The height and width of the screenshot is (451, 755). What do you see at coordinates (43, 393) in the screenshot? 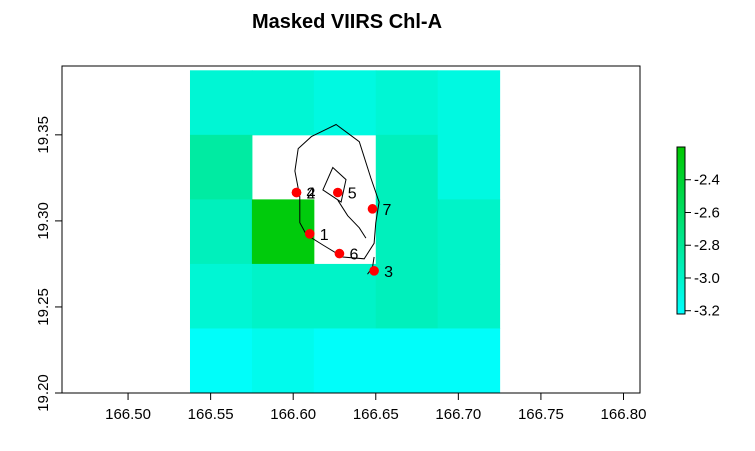
I see `y-tick-label: 19.20` at bounding box center [43, 393].